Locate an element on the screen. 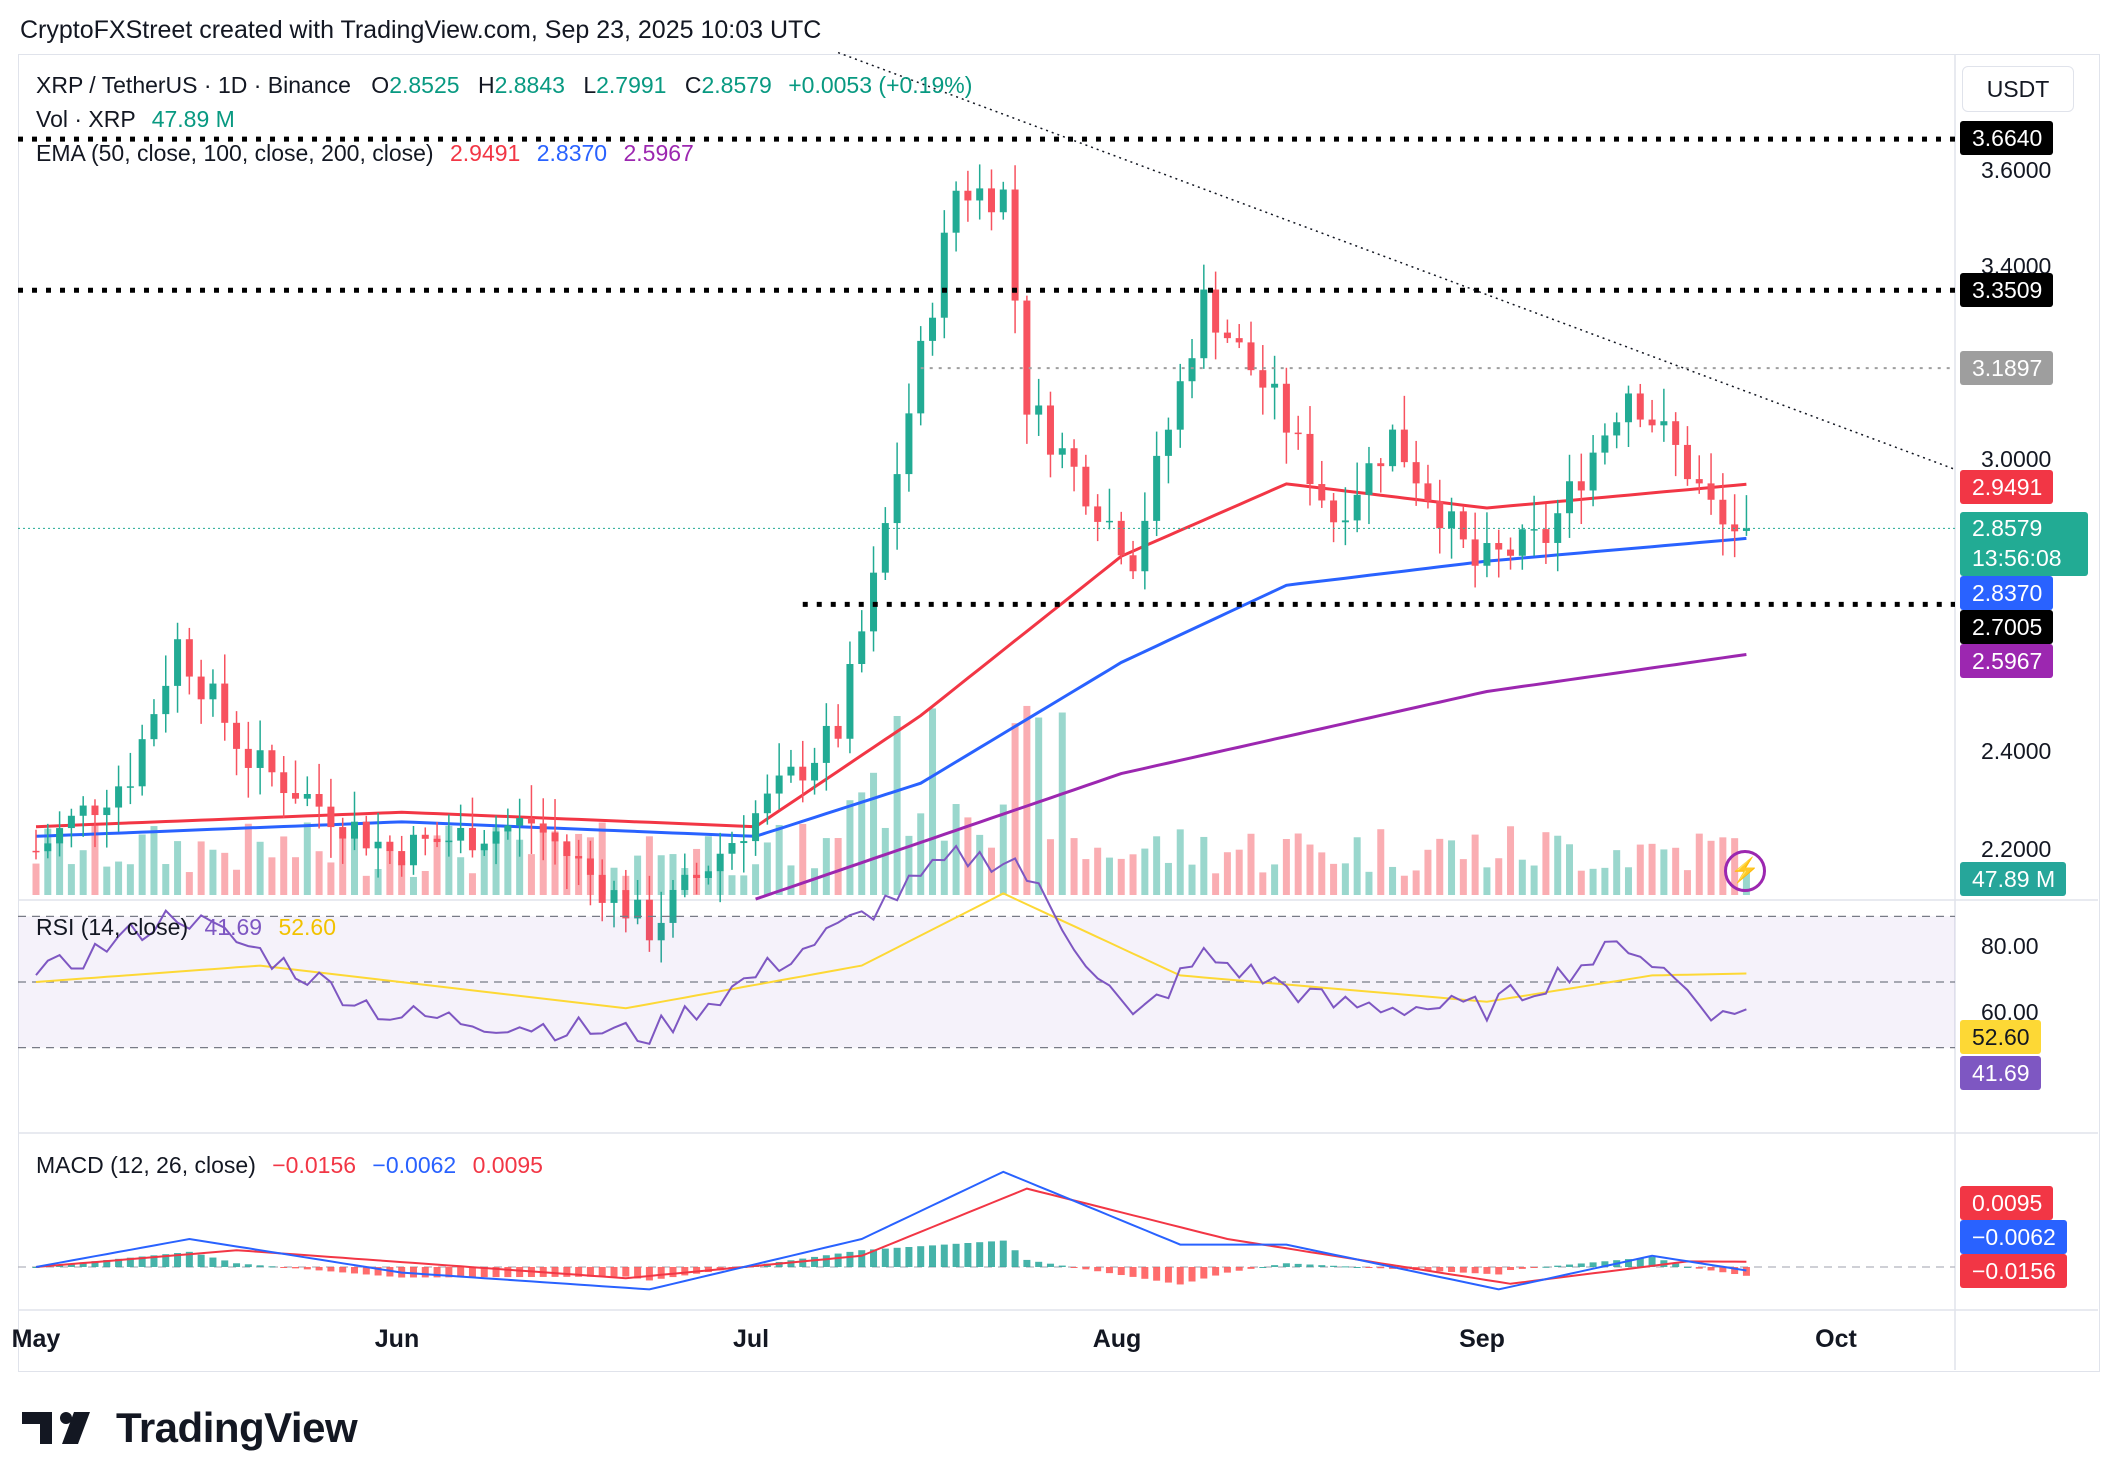  lightning-icon: ⚡ is located at coordinates (1745, 871).